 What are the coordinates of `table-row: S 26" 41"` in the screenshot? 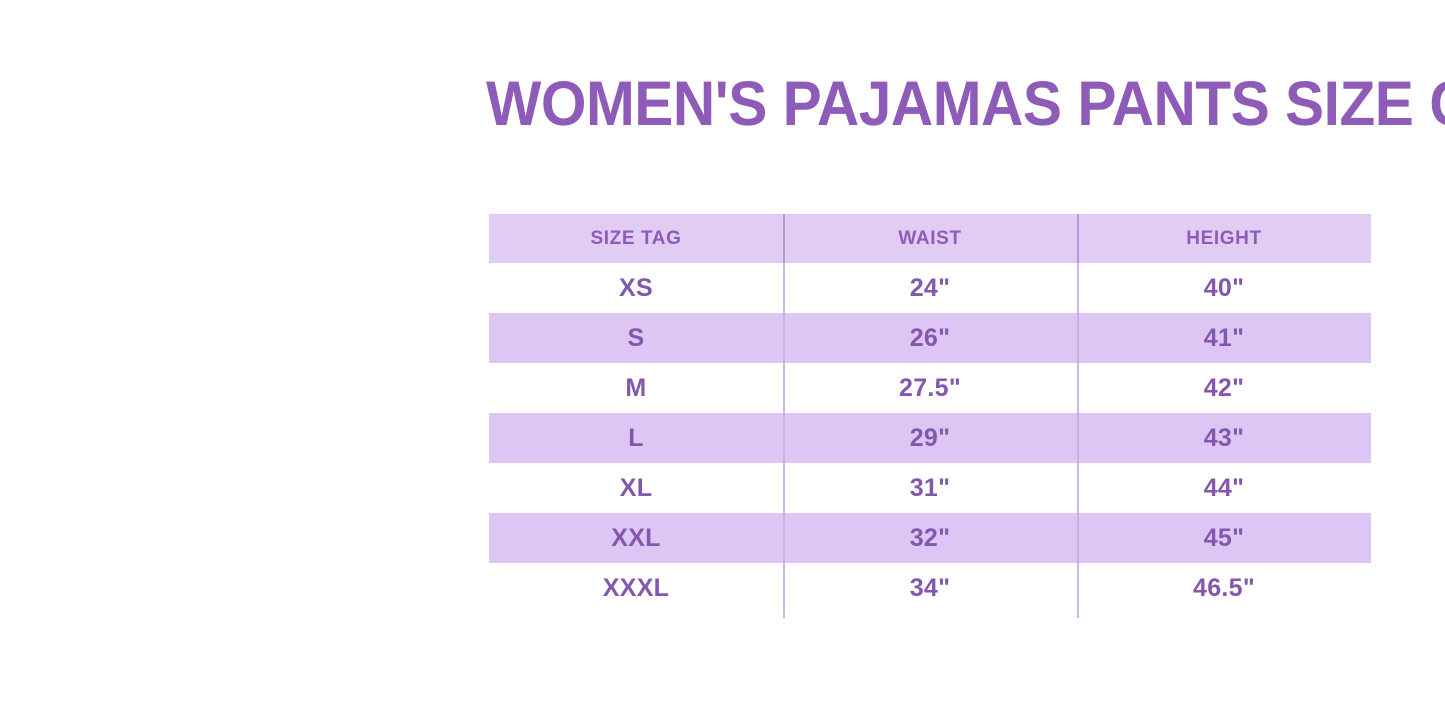 It's located at (930, 338).